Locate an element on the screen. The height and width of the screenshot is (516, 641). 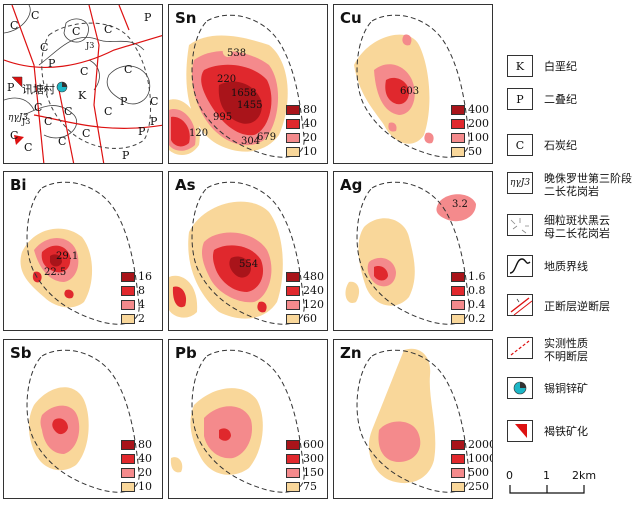
element-title: Sn is located at coordinates (186, 18).